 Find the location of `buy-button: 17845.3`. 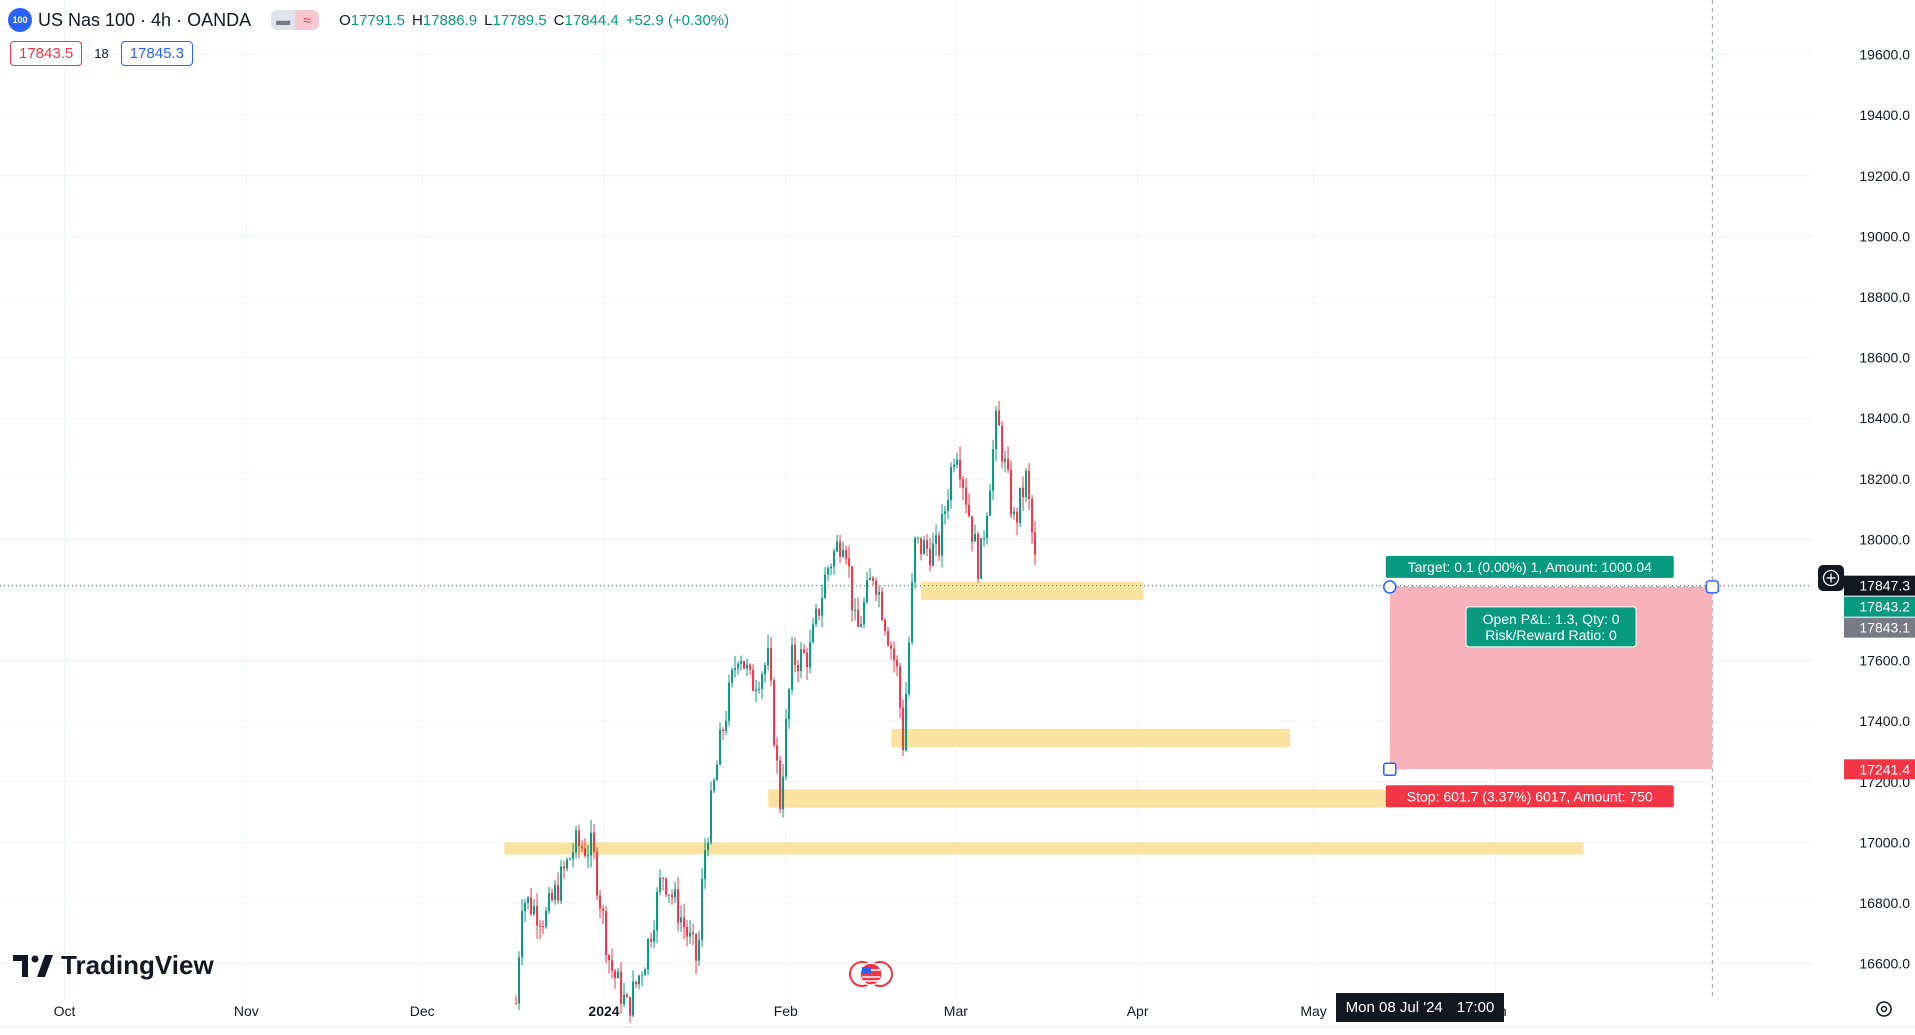

buy-button: 17845.3 is located at coordinates (156, 53).